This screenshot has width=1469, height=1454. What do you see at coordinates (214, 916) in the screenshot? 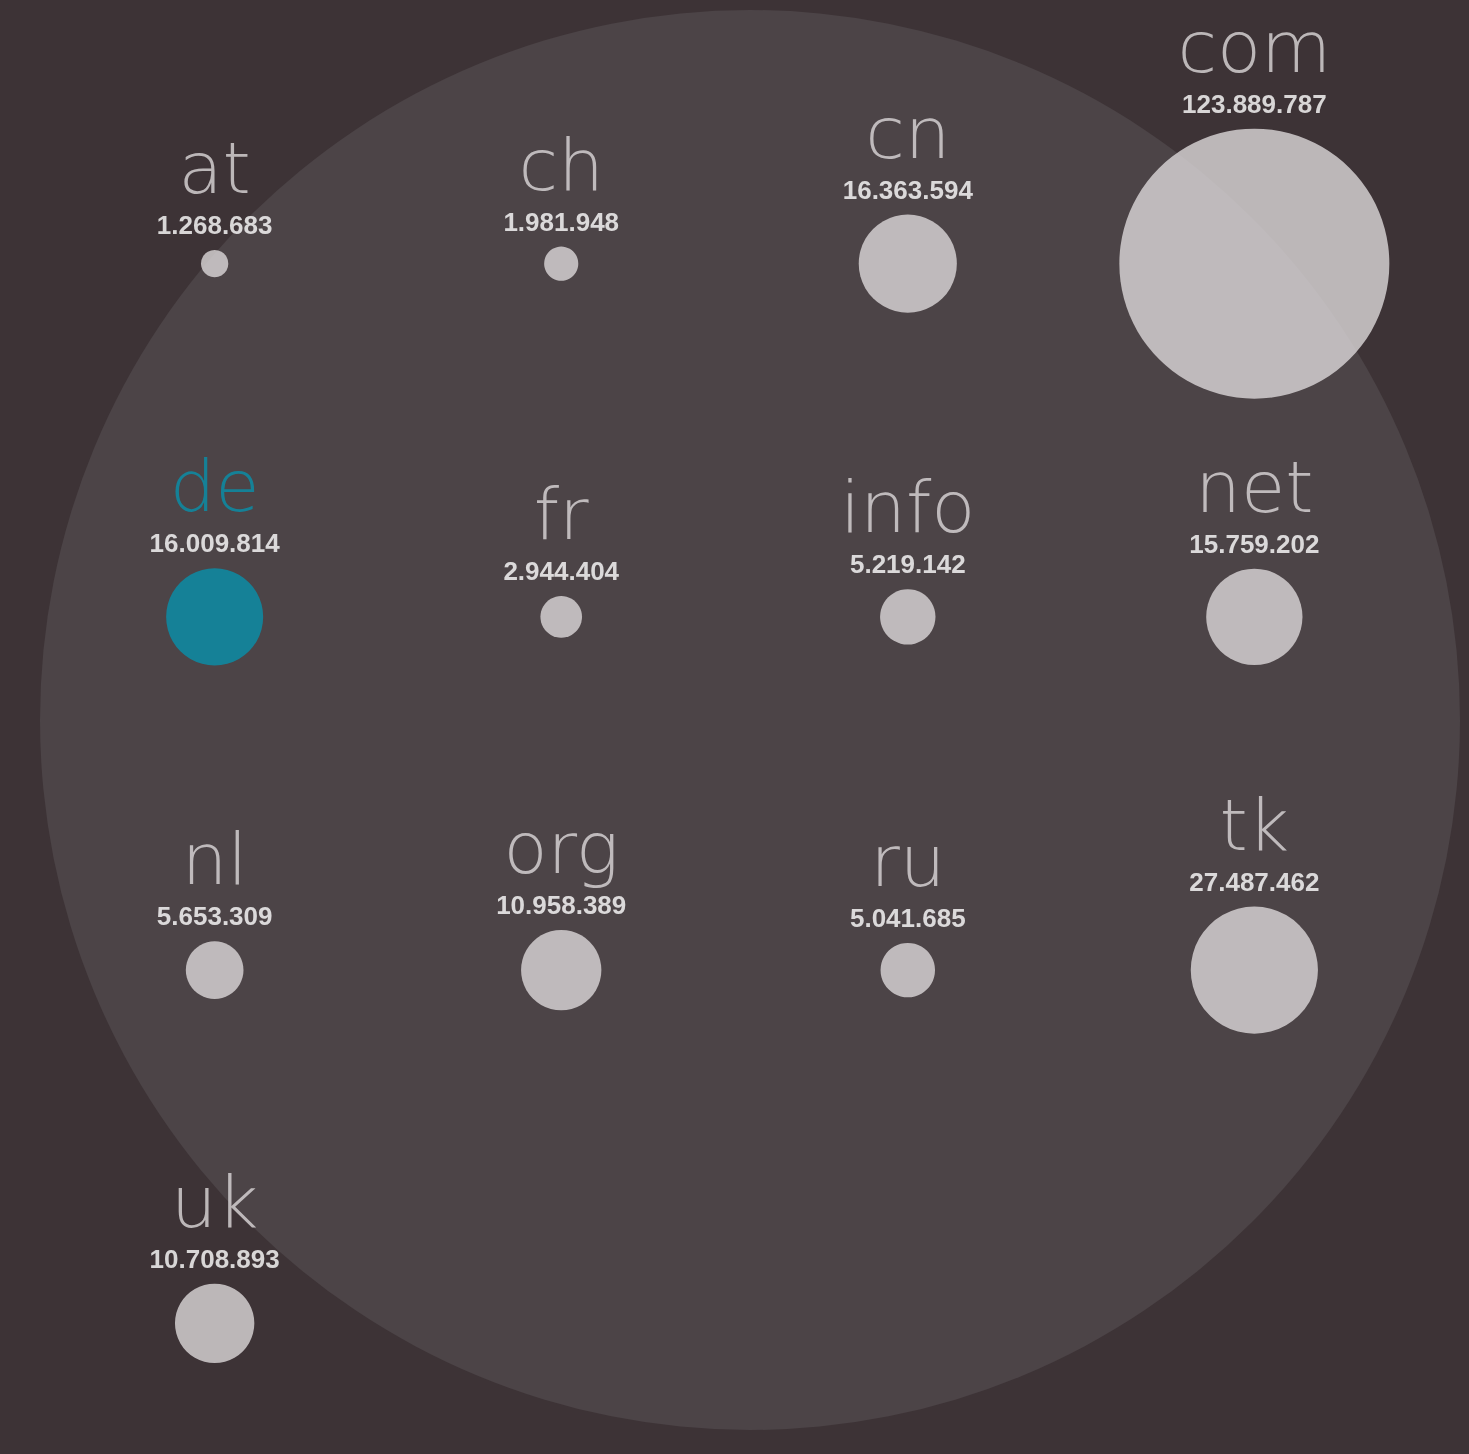
I see `data-label: 5.653.309` at bounding box center [214, 916].